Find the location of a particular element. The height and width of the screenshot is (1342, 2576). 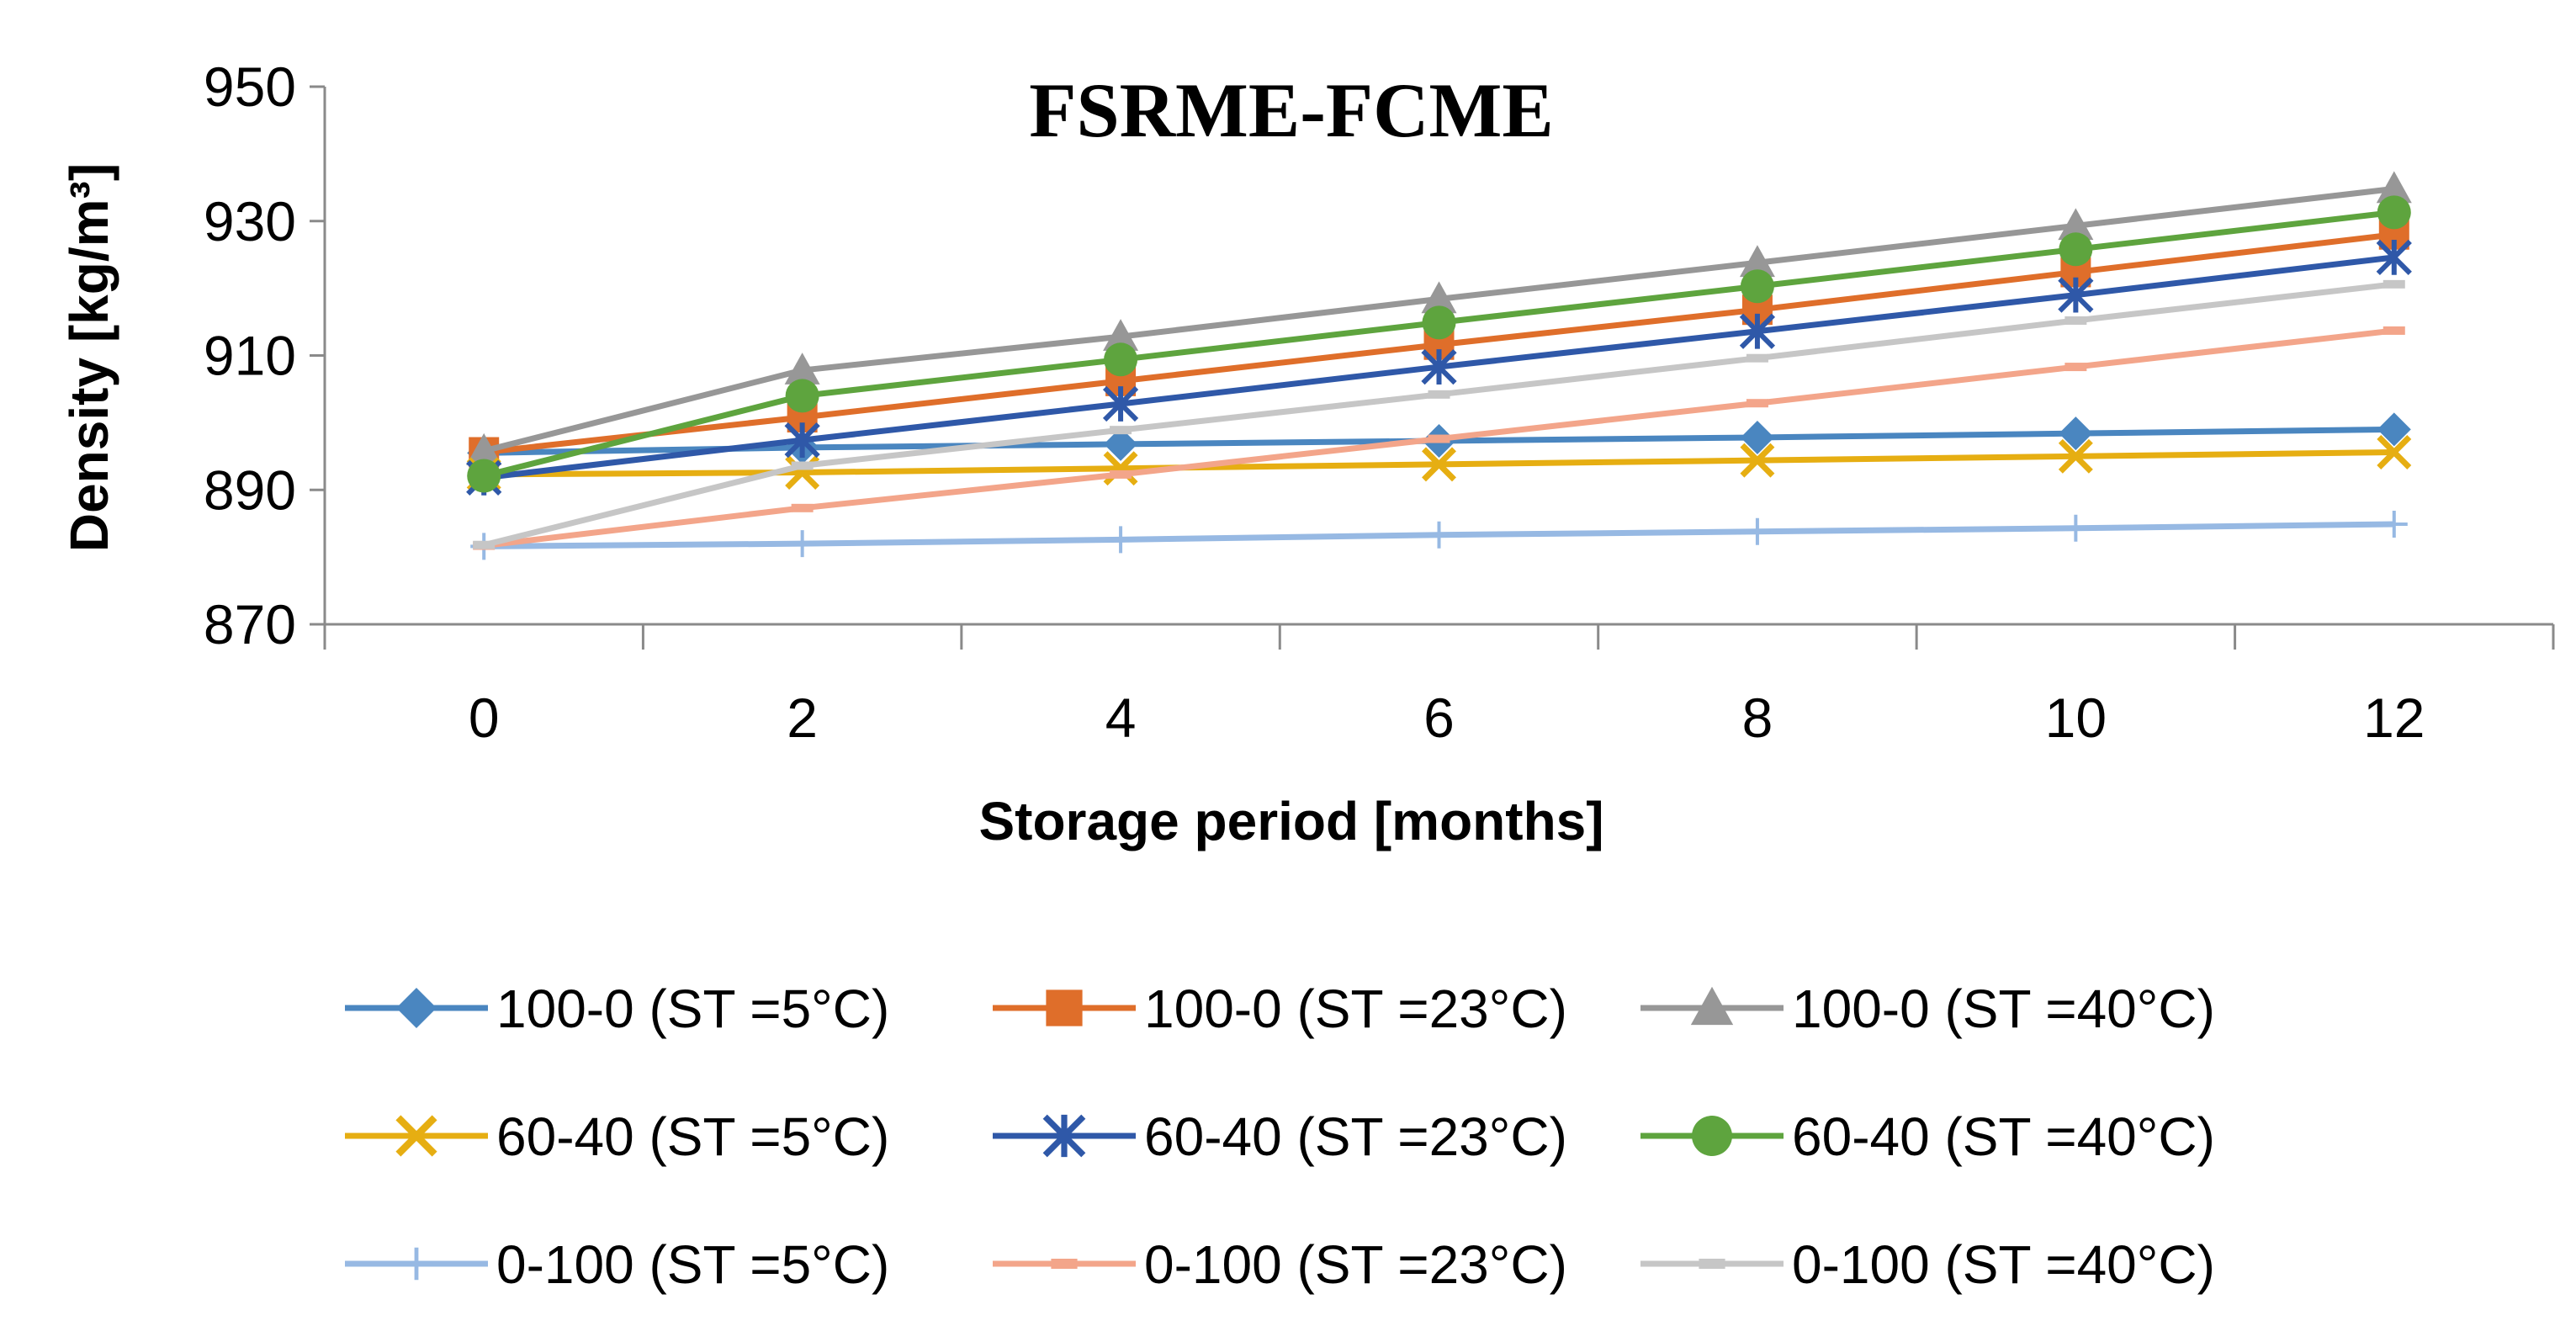

y-axis-ticks: 870 890 910 930 950 is located at coordinates (264, 356).